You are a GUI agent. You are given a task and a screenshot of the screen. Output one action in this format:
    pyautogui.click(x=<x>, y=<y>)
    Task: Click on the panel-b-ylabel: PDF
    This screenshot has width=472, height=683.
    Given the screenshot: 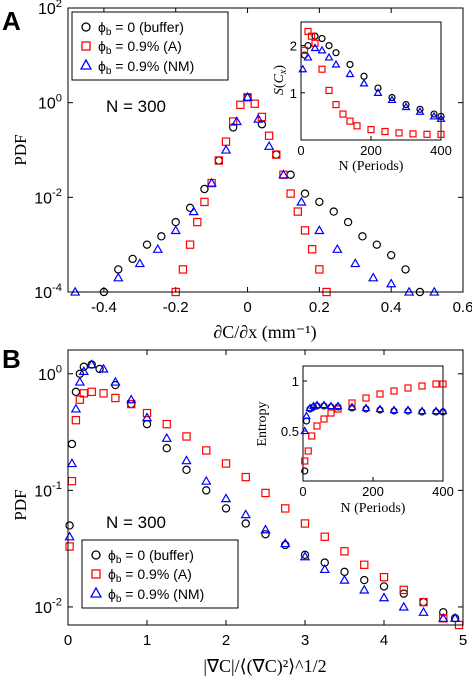 What is the action you would take?
    pyautogui.click(x=20, y=504)
    